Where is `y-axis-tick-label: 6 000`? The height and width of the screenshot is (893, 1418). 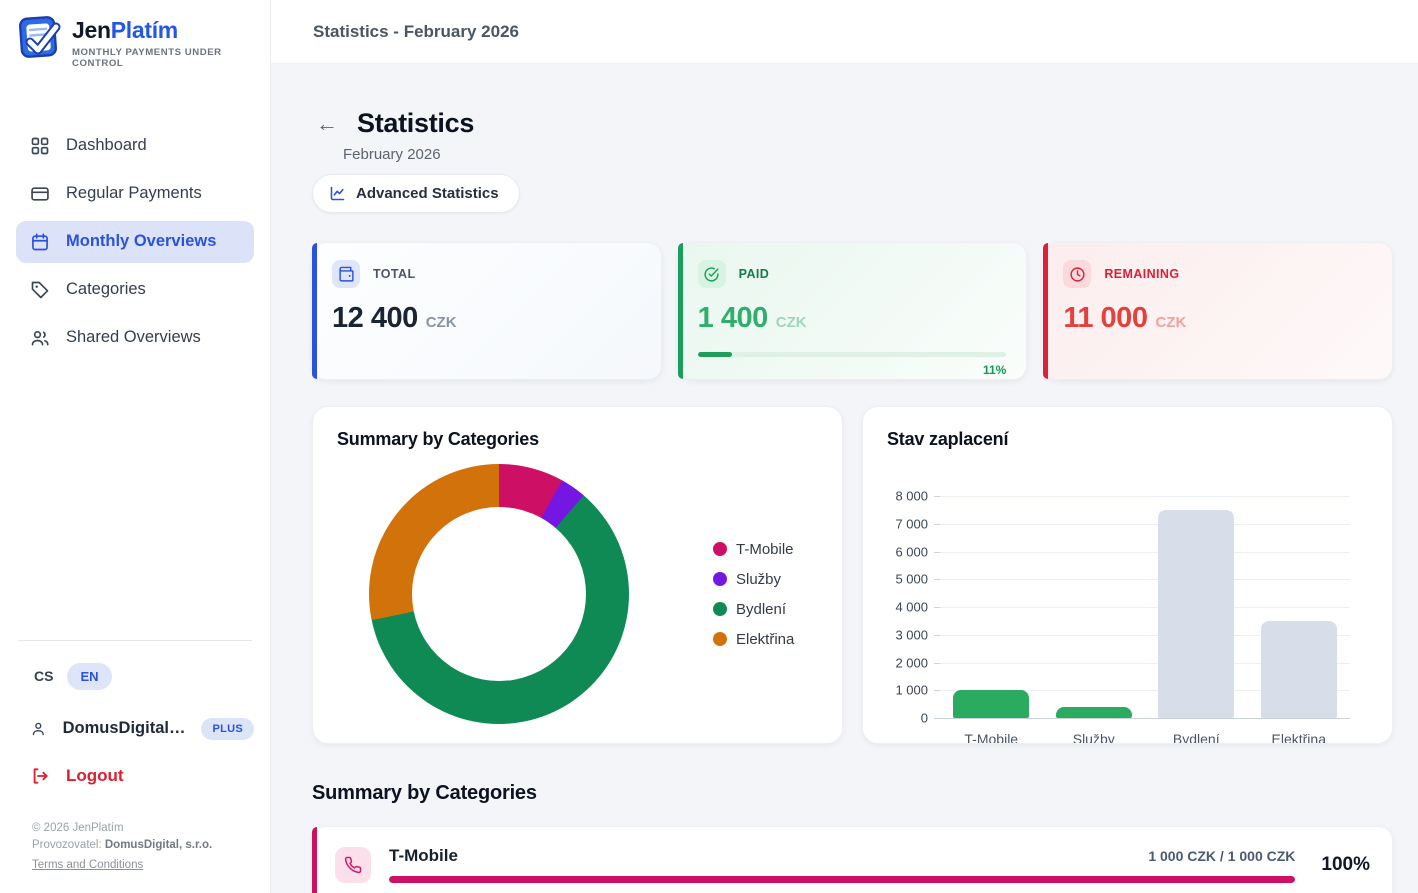 y-axis-tick-label: 6 000 is located at coordinates (911, 551).